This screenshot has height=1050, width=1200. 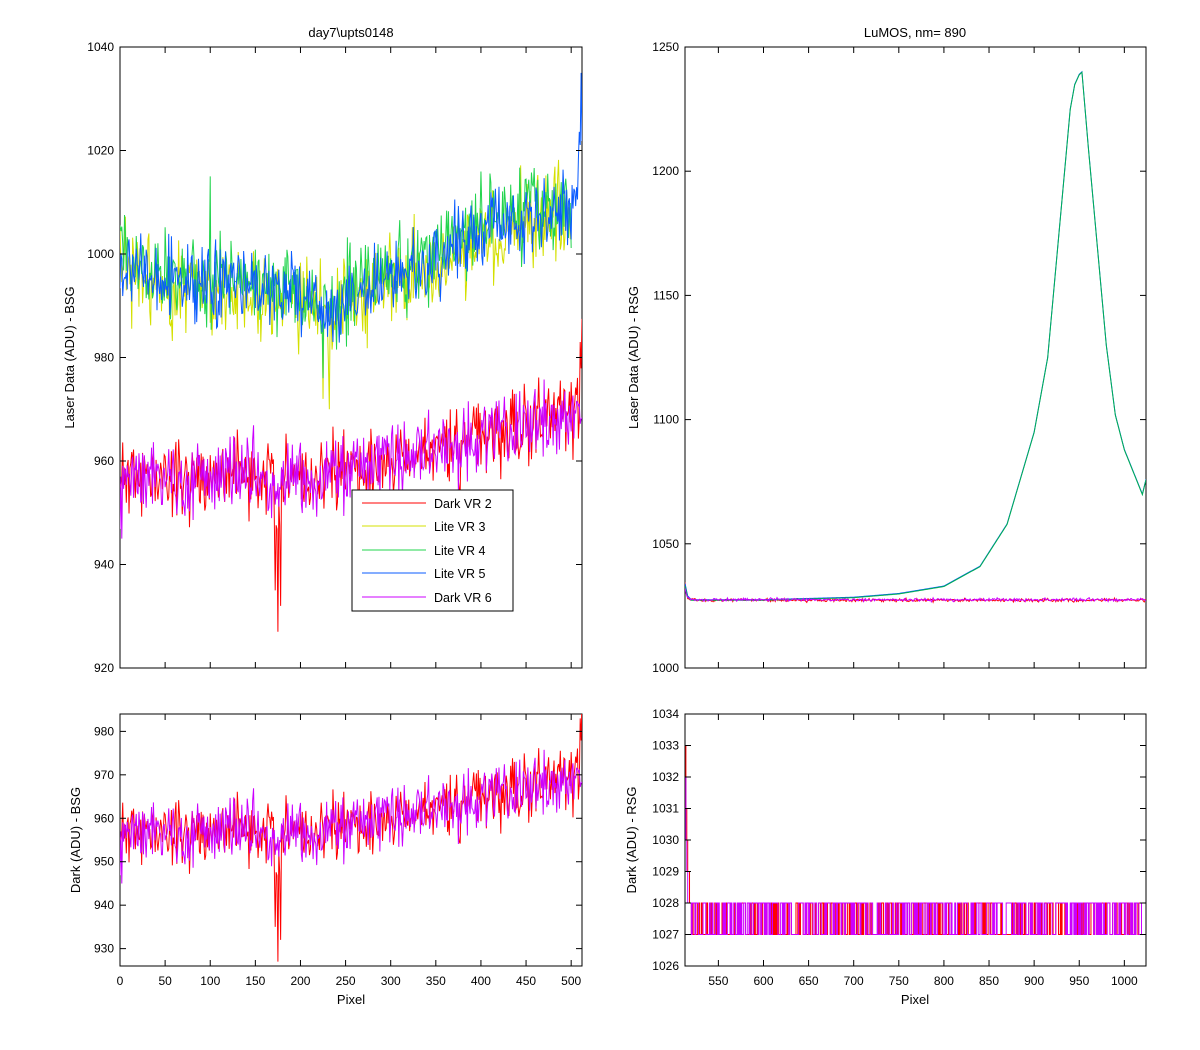 I want to click on y-tick-label: 1250, so click(x=665, y=47).